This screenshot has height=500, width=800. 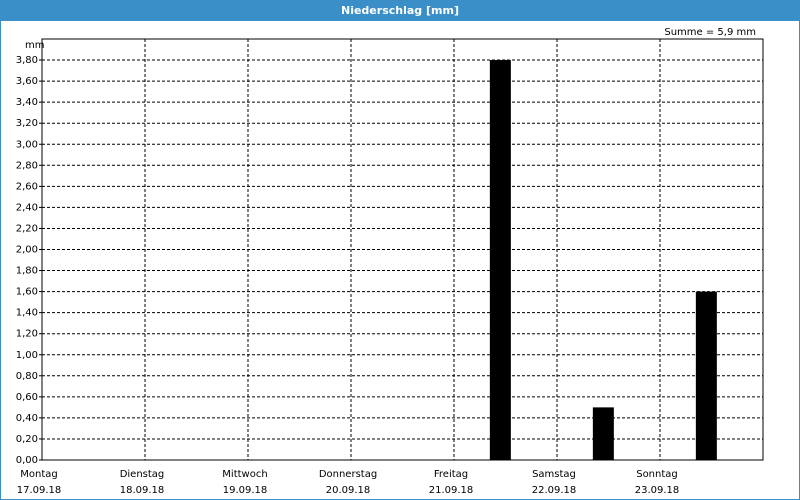 I want to click on y-tick-label: 0,60, so click(x=27, y=397).